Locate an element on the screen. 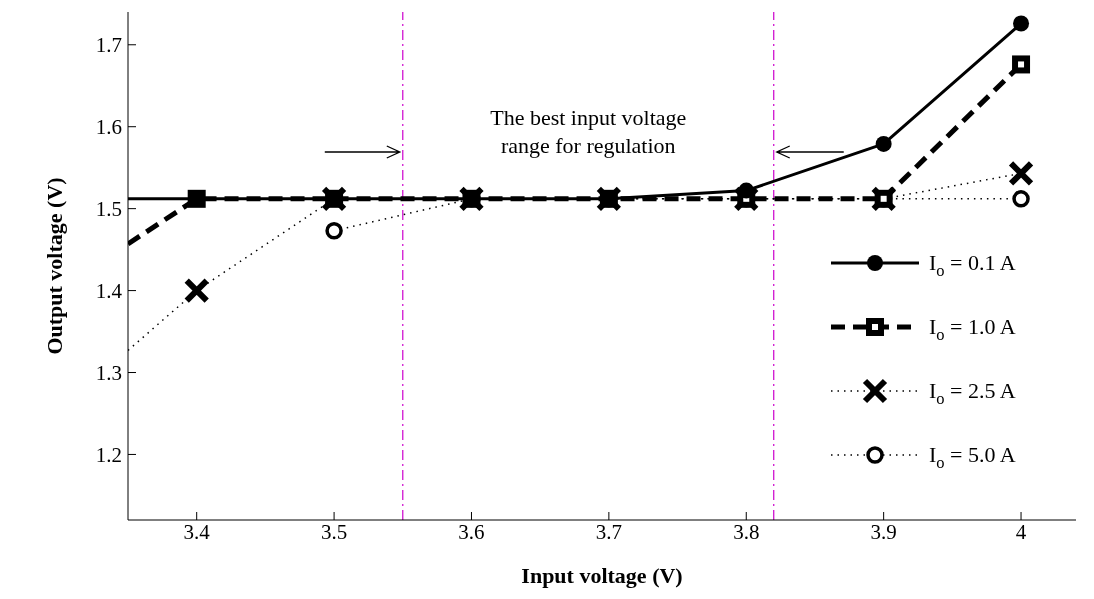 The height and width of the screenshot is (599, 1094). annotation: The best input voltage range for regulation is located at coordinates (588, 132).